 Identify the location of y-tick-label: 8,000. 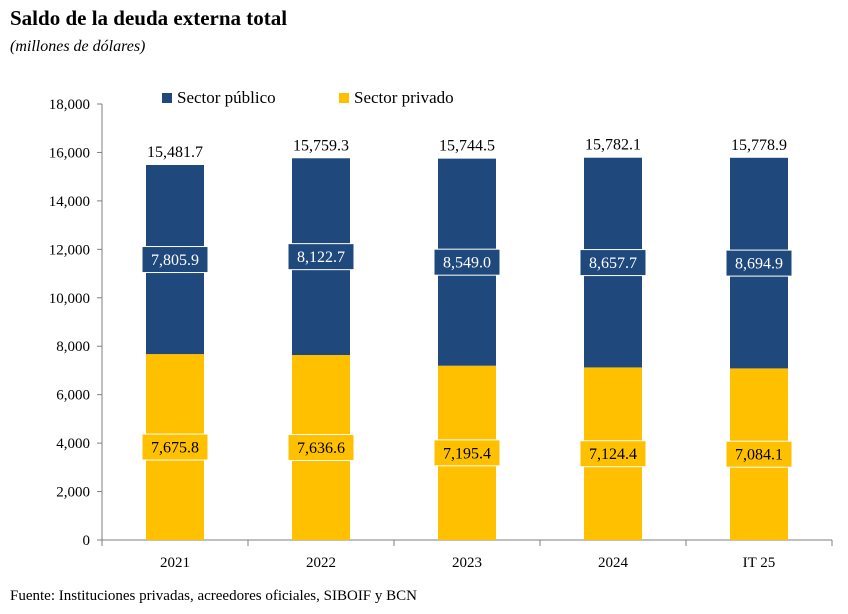
(73, 347).